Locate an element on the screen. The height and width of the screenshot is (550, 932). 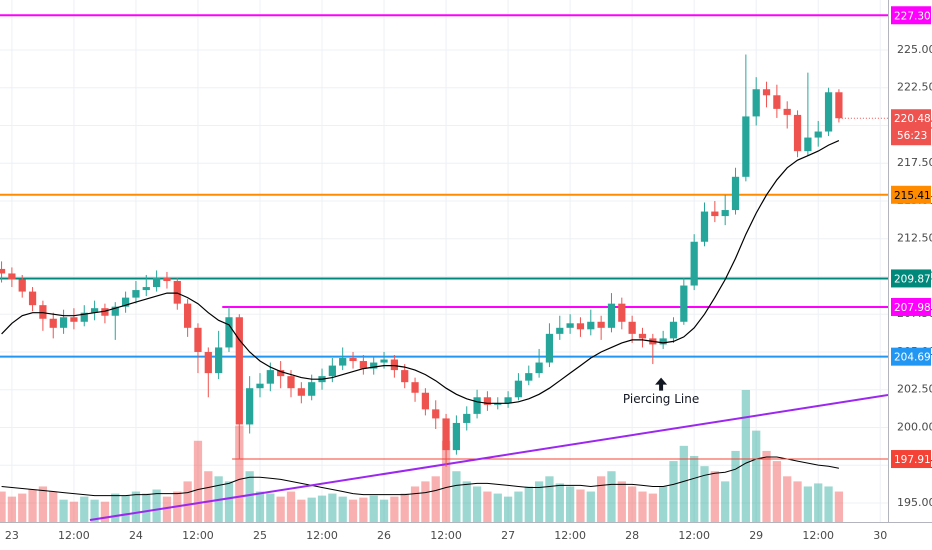
x-tick-label: 28 is located at coordinates (632, 535).